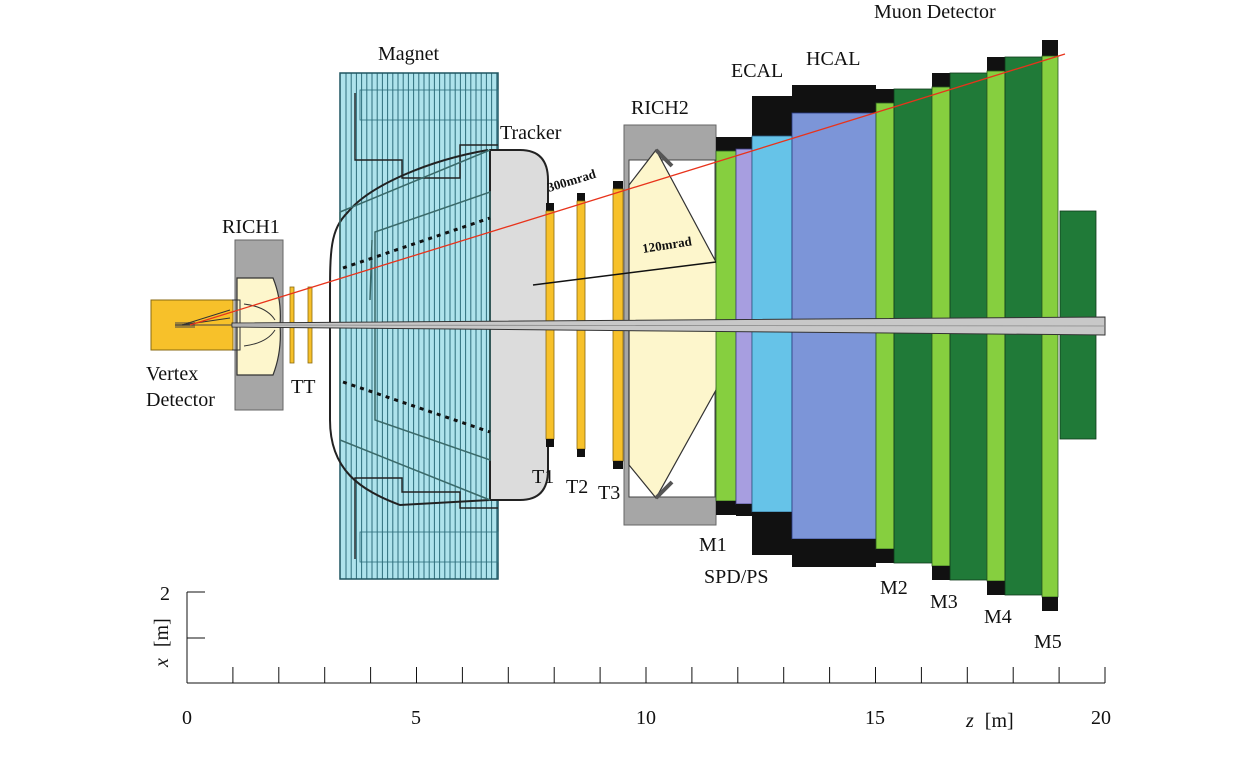 This screenshot has width=1250, height=774. What do you see at coordinates (646, 699) in the screenshot?
I see `z-axis: 0 5 10 15 20 z [m]` at bounding box center [646, 699].